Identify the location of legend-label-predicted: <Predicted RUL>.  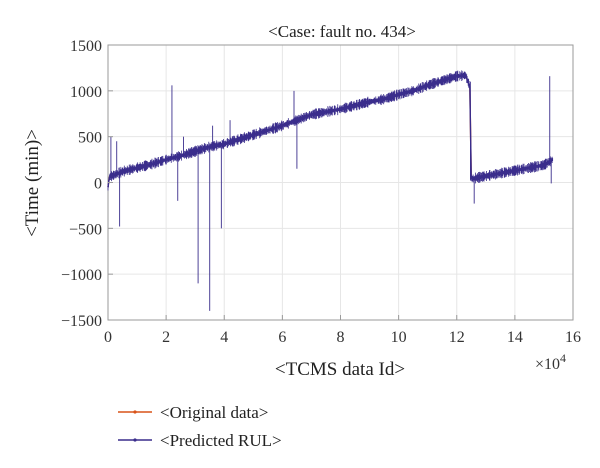
(221, 440).